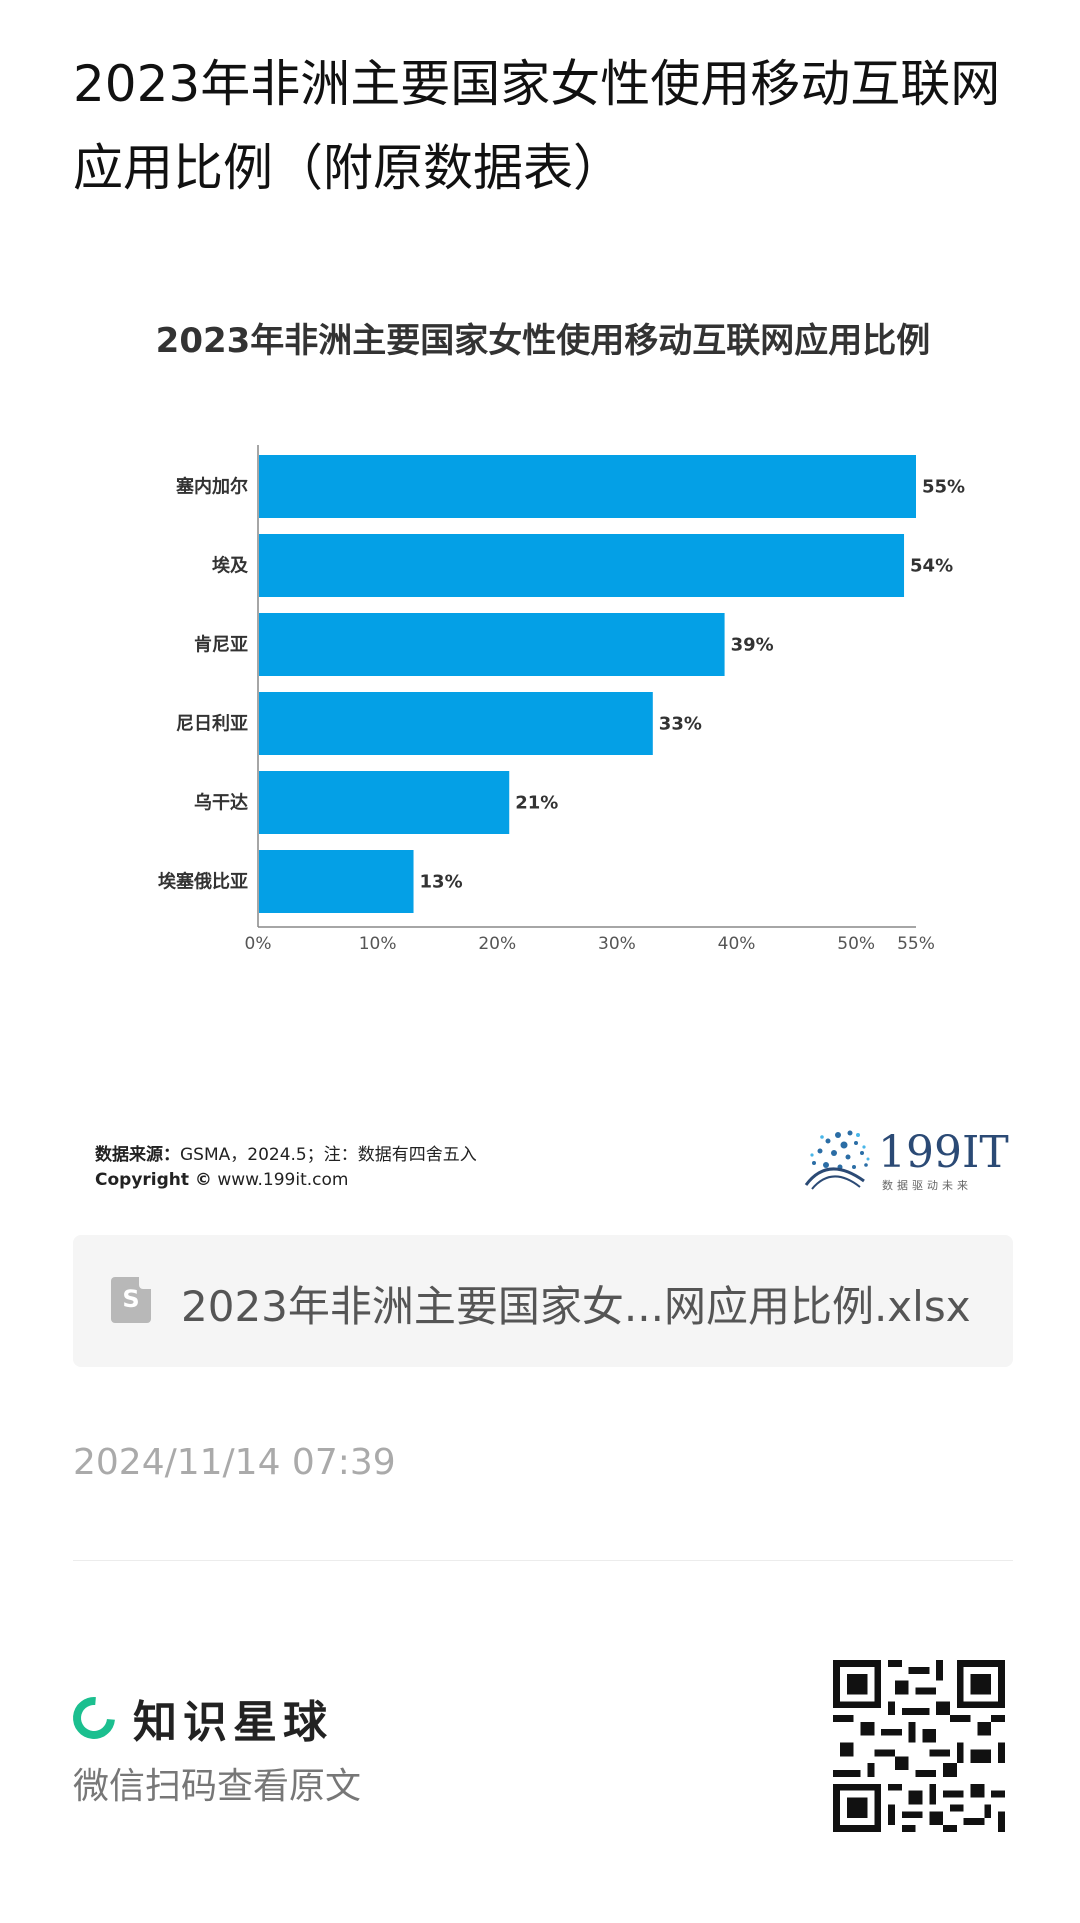 The height and width of the screenshot is (1923, 1080). I want to click on category-label: 尼日利亚, so click(212, 724).